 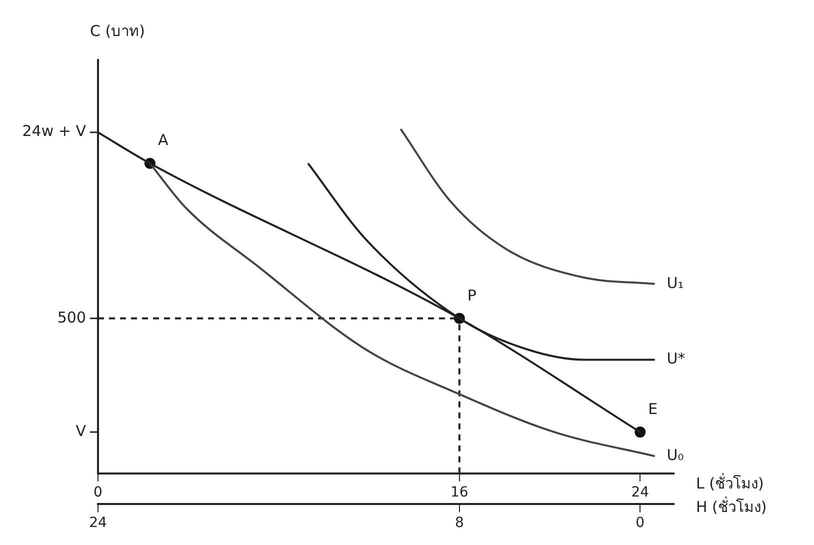 I want to click on annotation: A, so click(x=163, y=140).